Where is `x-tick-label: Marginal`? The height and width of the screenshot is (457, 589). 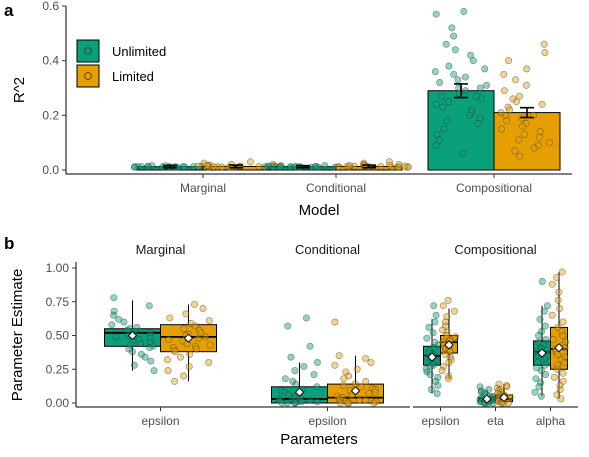
x-tick-label: Marginal is located at coordinates (203, 188).